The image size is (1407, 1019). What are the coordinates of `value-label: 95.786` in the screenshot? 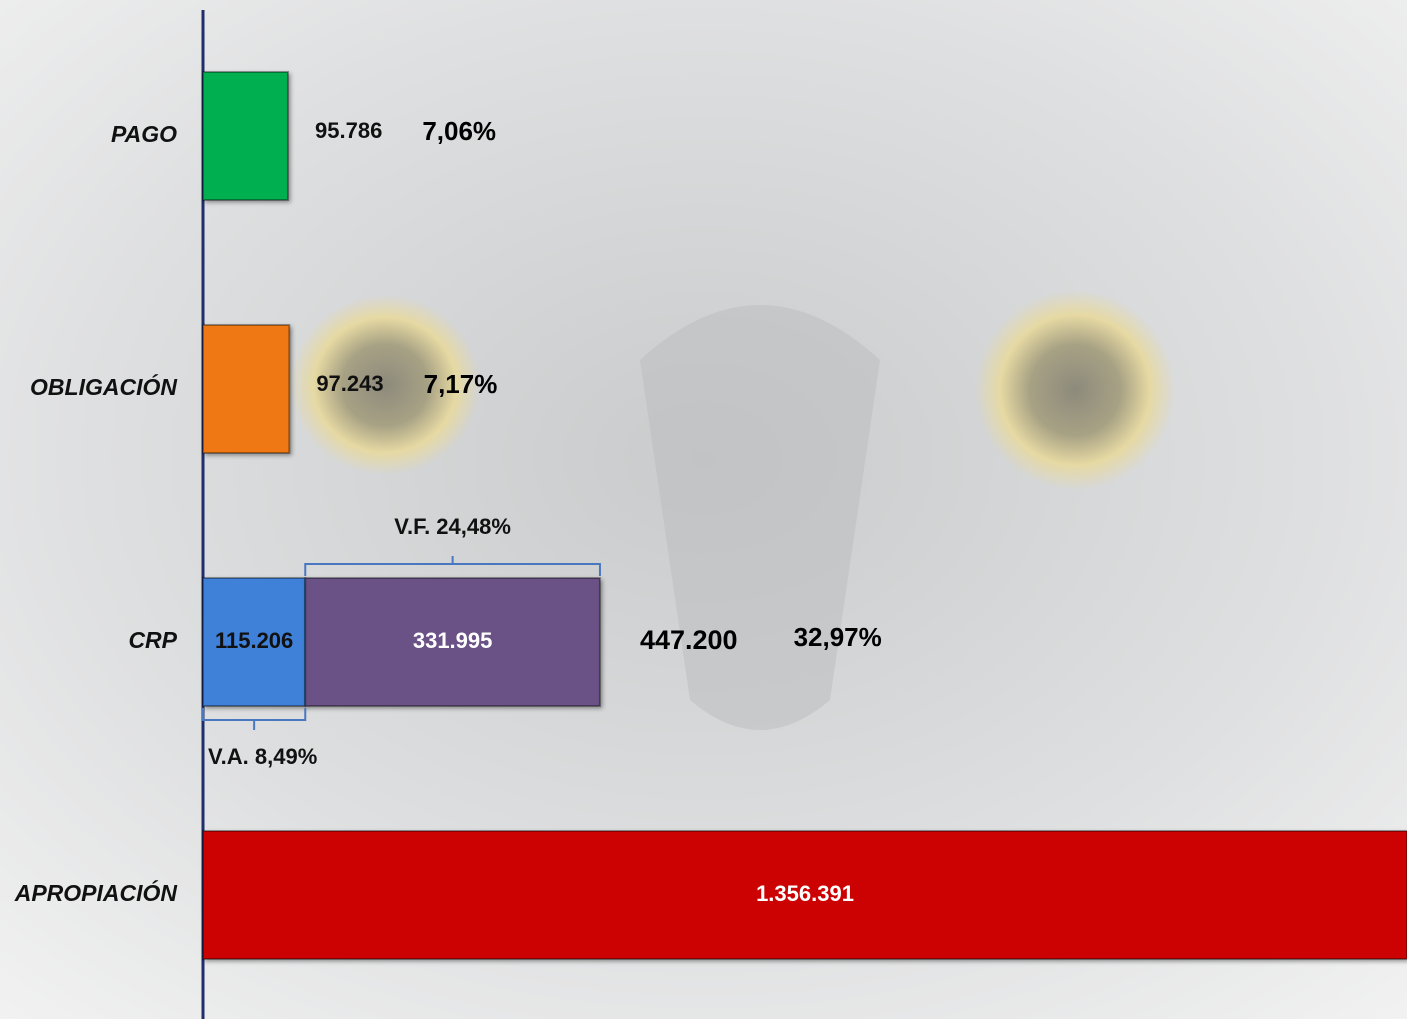 It's located at (348, 130).